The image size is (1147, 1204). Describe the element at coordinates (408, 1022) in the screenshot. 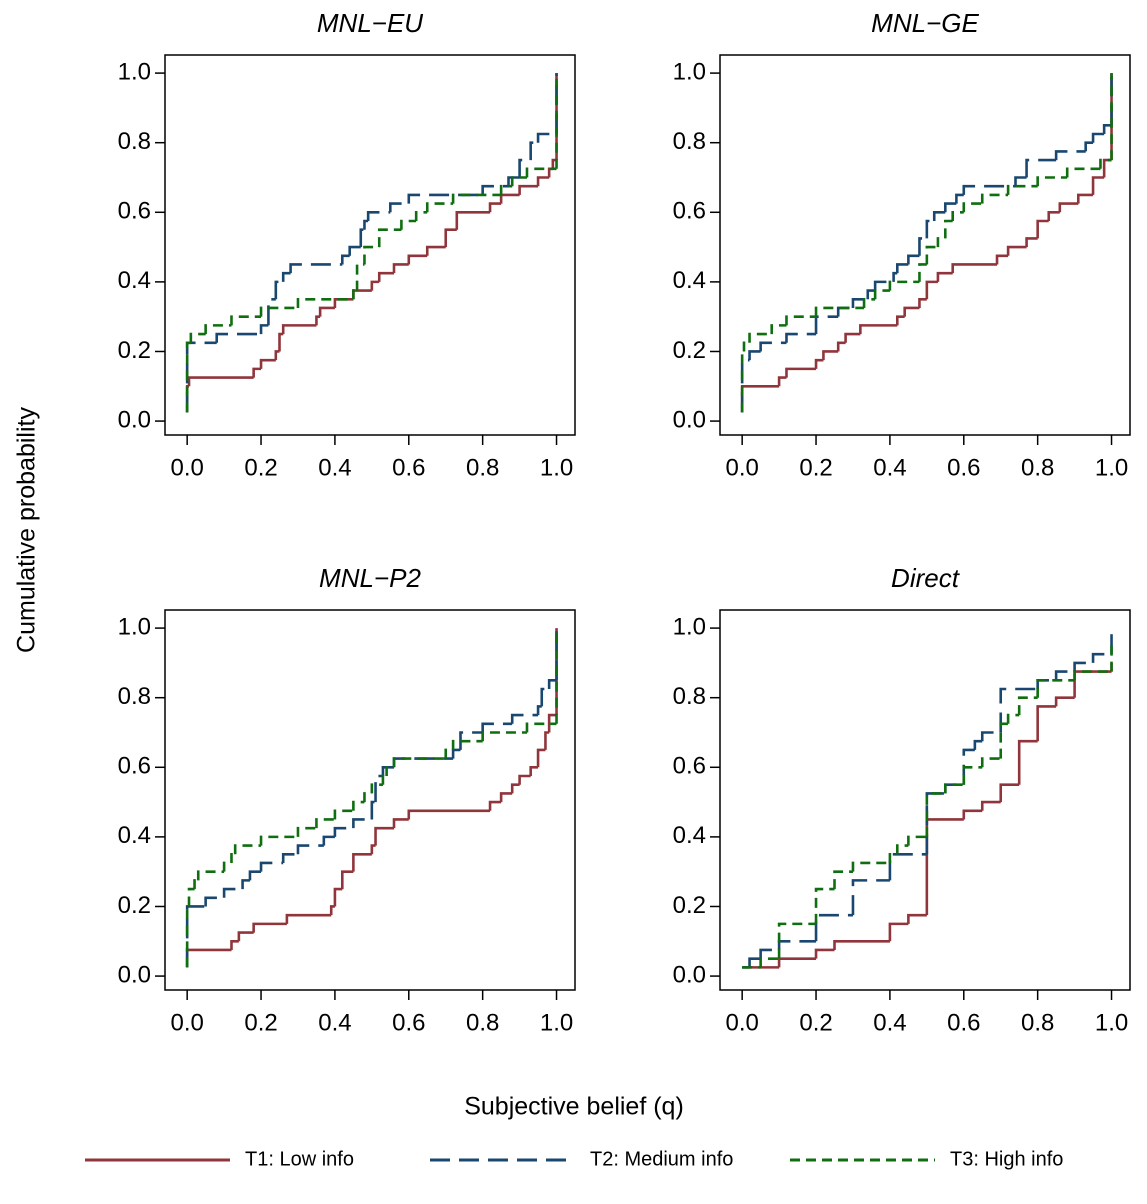

I see `x-tick-label: 0.6` at that location.